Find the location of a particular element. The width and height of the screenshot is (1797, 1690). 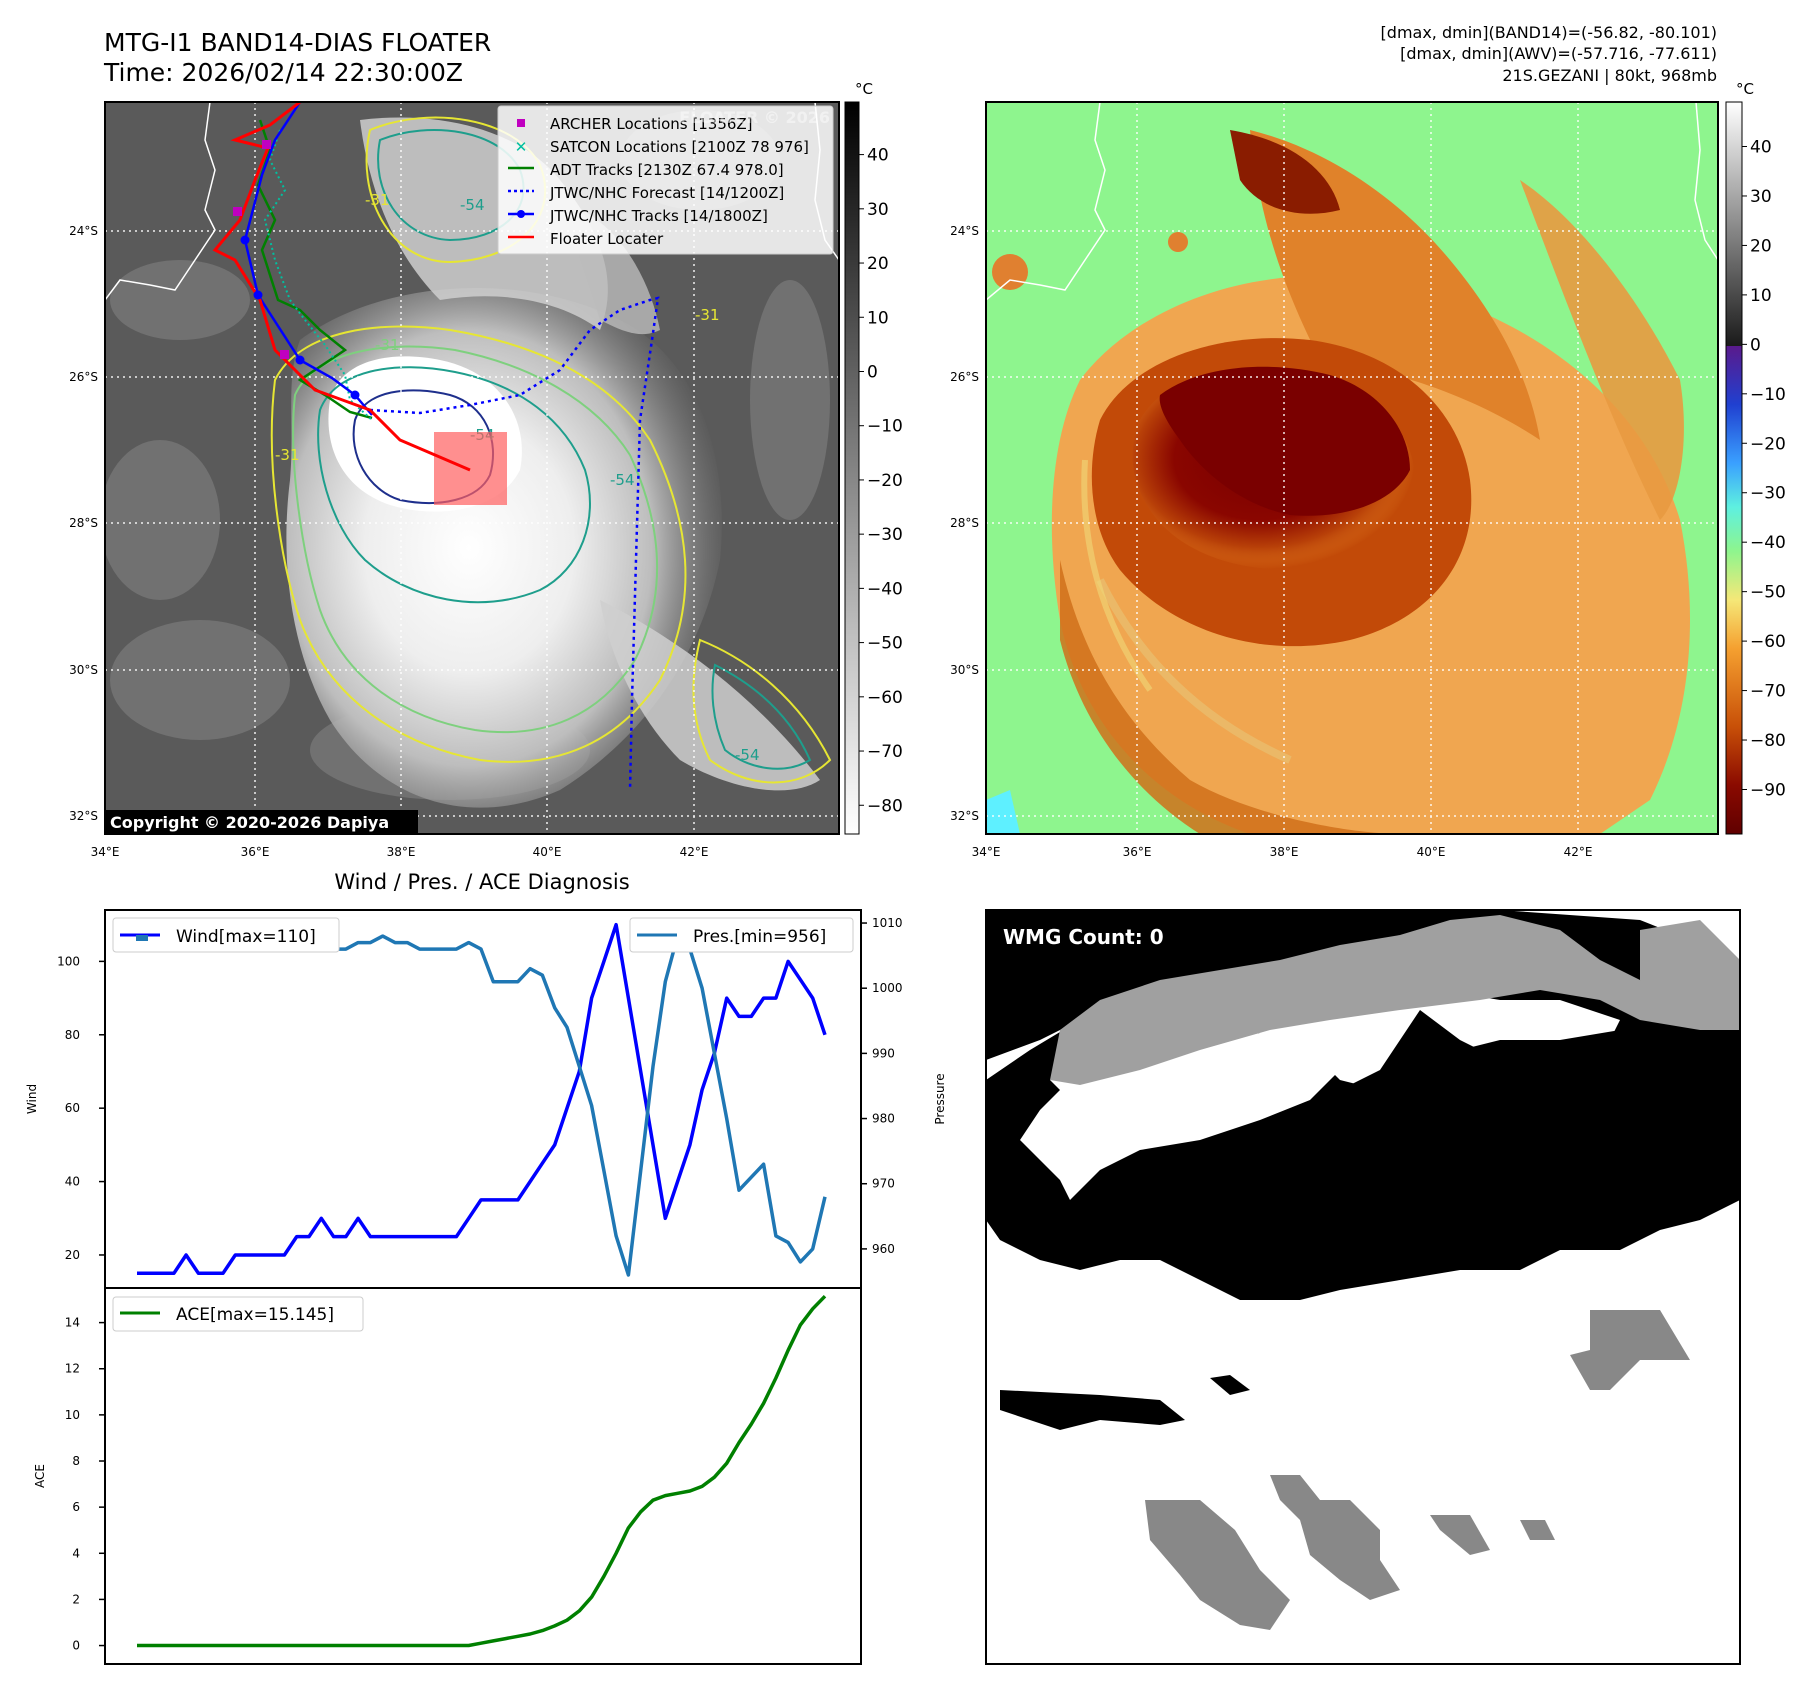

enhanced-colorbar: °C 40 30 20 10 0 −10 −20 −30 −40 −50 −60 −70 −80 −90 is located at coordinates (1755, 457).